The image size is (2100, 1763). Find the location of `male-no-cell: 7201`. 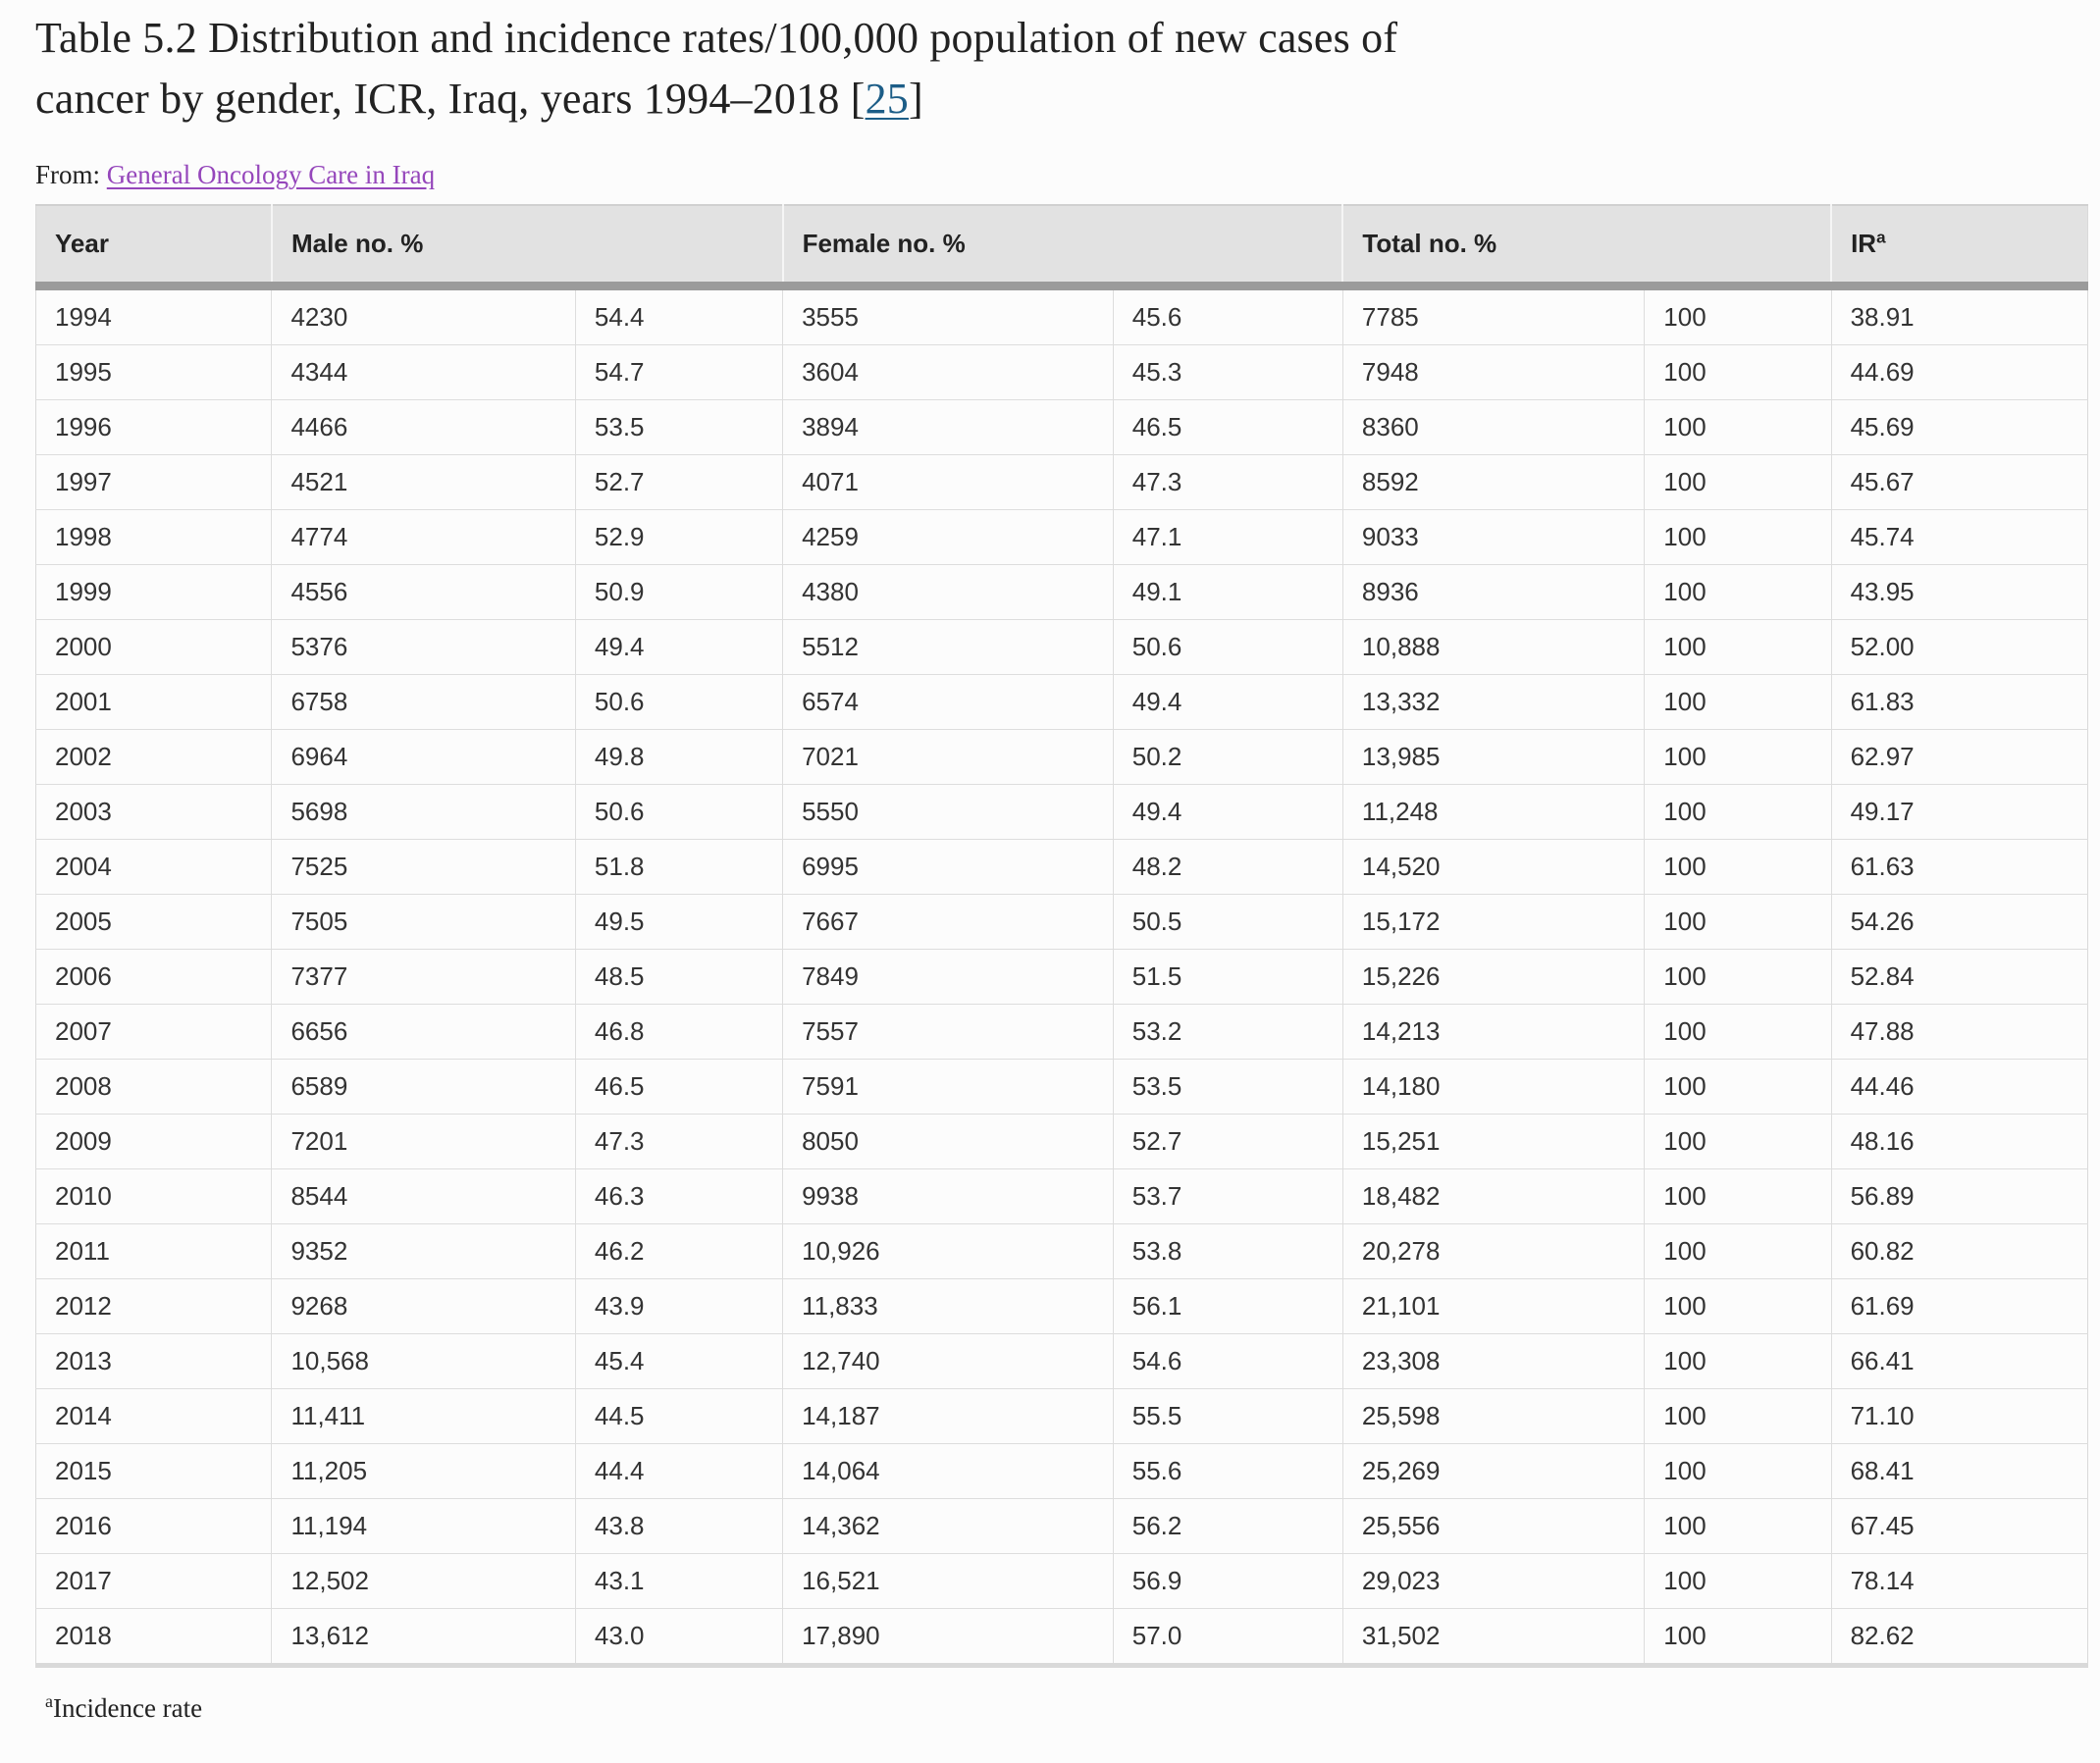

male-no-cell: 7201 is located at coordinates (423, 1141).